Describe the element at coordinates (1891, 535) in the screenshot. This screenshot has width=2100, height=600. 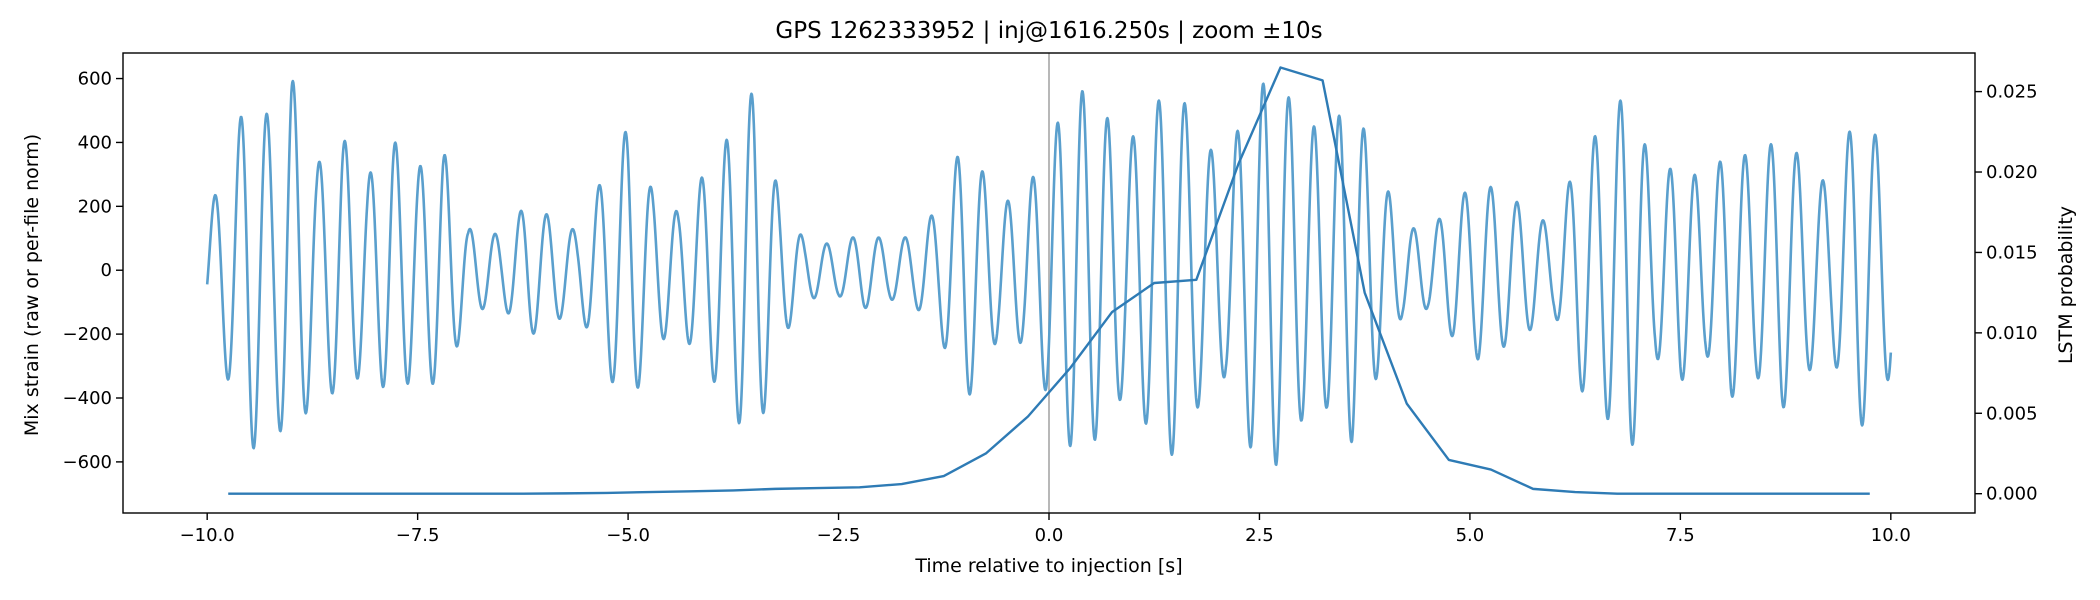
I see `x-tick-label: 10.0` at that location.